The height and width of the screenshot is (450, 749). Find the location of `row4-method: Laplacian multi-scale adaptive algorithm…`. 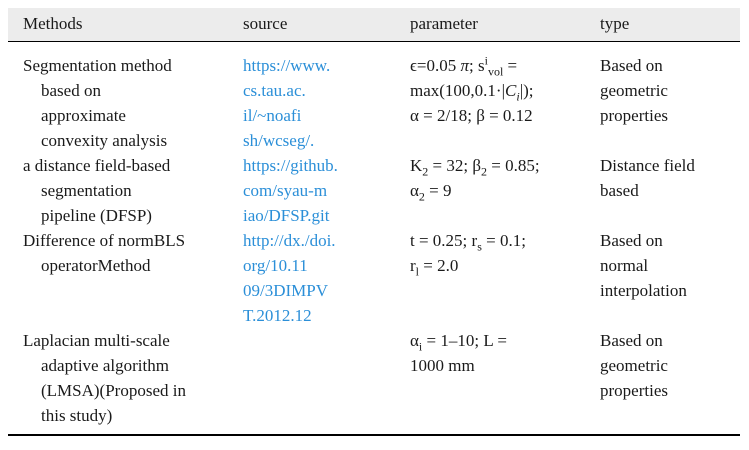

row4-method: Laplacian multi-scale adaptive algorithm… is located at coordinates (130, 378).